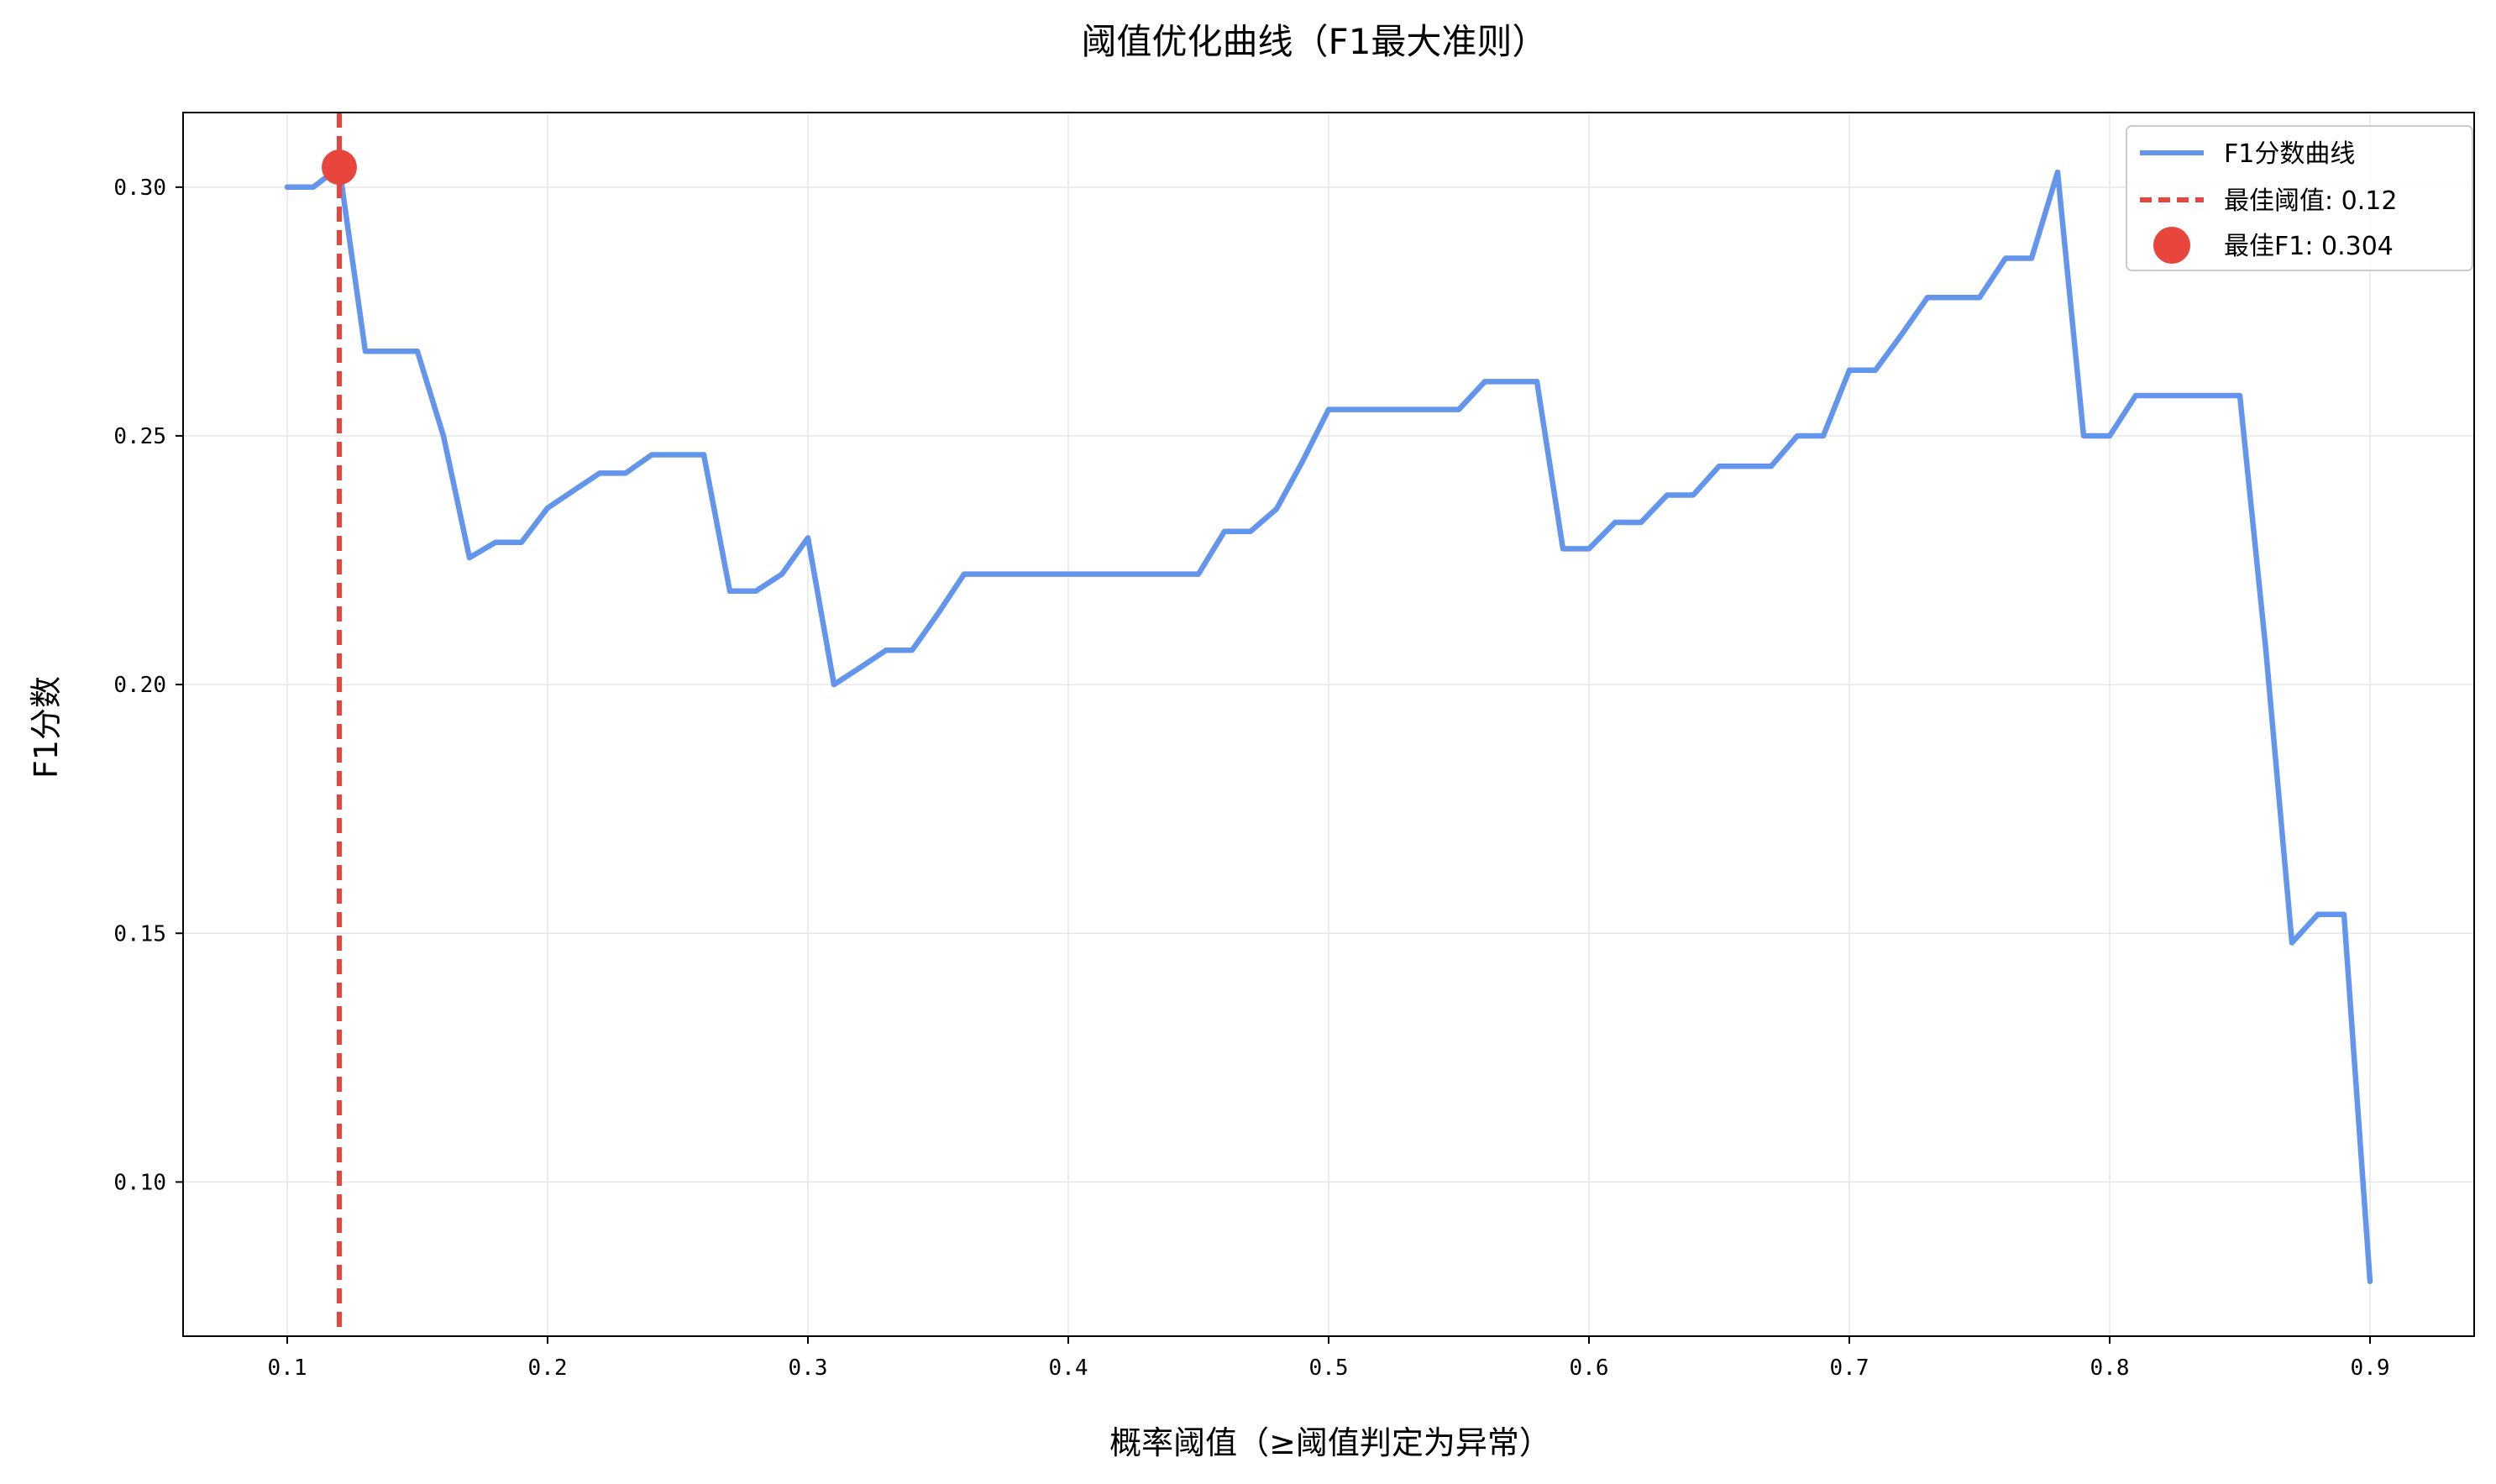  What do you see at coordinates (139, 686) in the screenshot?
I see `y-tick-label: 0.20` at bounding box center [139, 686].